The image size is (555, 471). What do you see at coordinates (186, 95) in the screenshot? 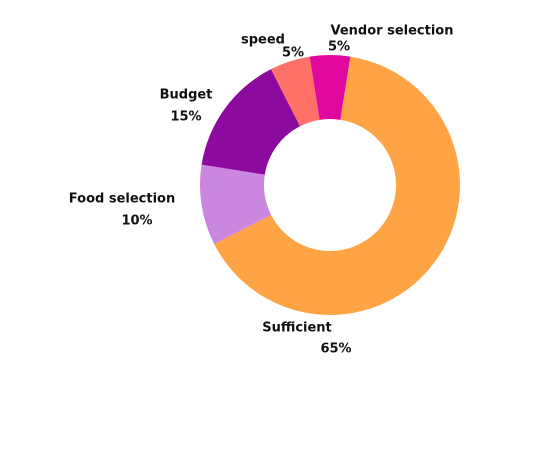
I see `slice-label: Budget` at bounding box center [186, 95].